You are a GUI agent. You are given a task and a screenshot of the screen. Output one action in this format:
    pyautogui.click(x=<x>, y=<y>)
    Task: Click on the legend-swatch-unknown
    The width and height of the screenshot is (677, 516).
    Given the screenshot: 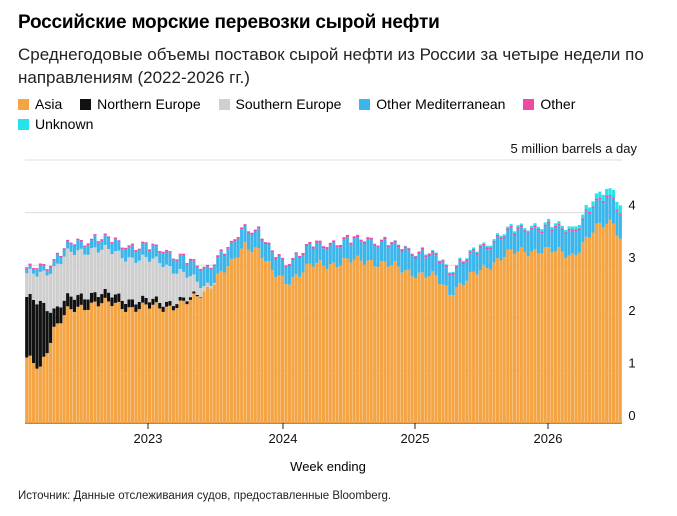 What is the action you would take?
    pyautogui.click(x=23, y=124)
    